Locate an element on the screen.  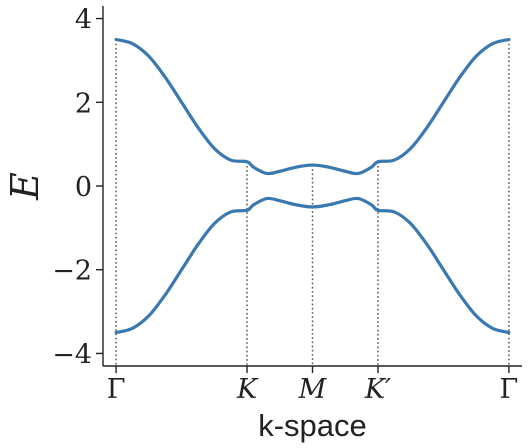
x-tick-label: M is located at coordinates (313, 389).